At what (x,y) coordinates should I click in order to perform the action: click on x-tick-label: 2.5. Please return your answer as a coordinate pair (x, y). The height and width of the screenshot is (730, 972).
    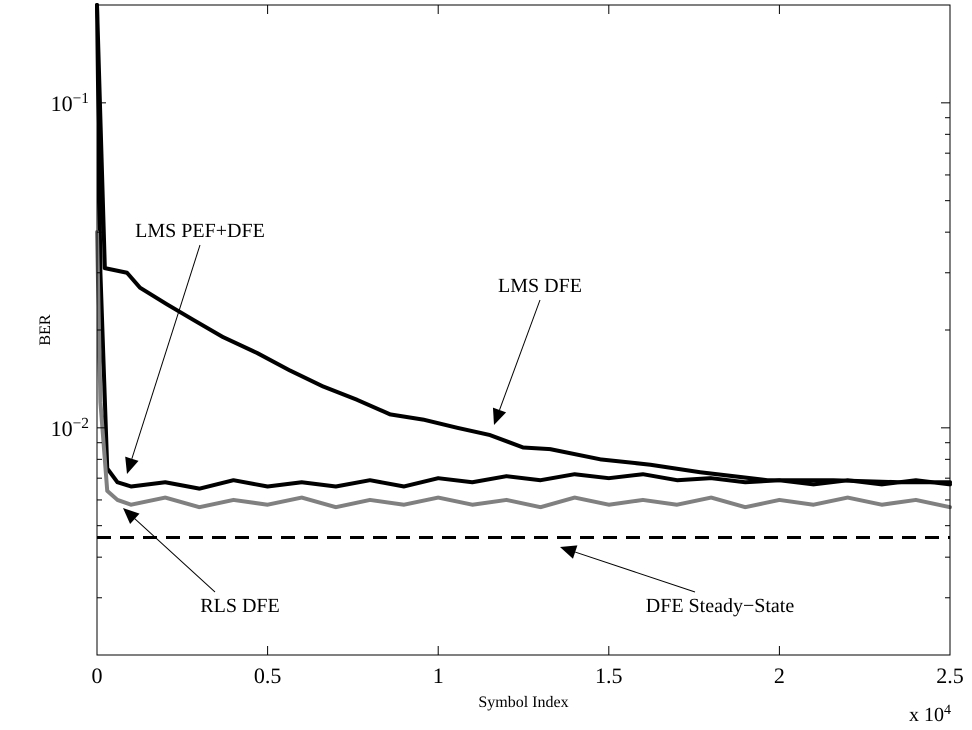
    Looking at the image, I should click on (950, 675).